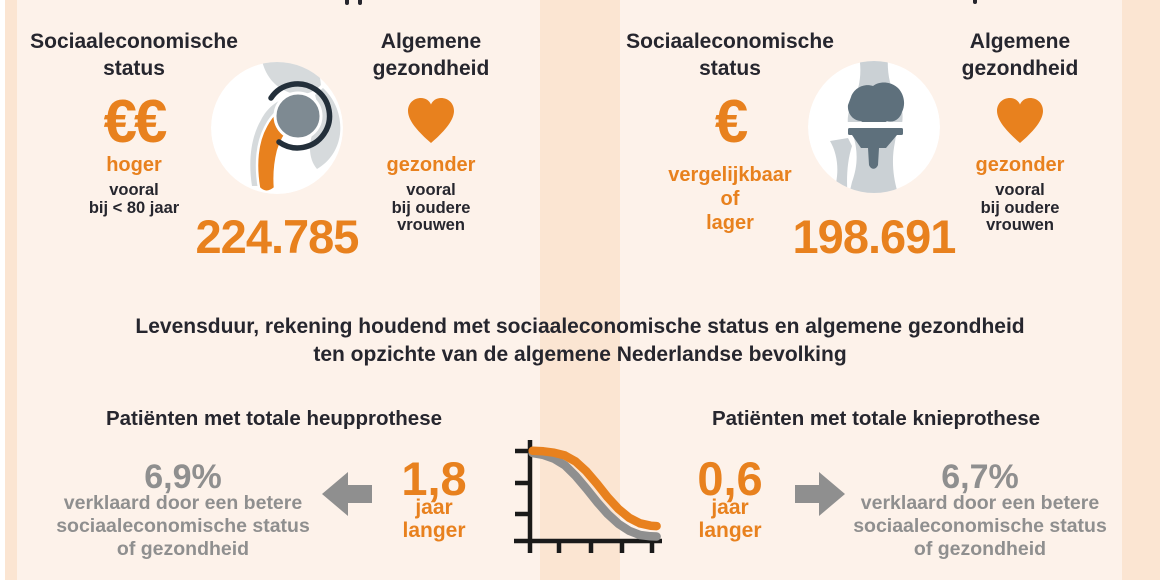 The height and width of the screenshot is (580, 1160). What do you see at coordinates (730, 55) in the screenshot?
I see `knee-ses-title: Sociaaleconomische status` at bounding box center [730, 55].